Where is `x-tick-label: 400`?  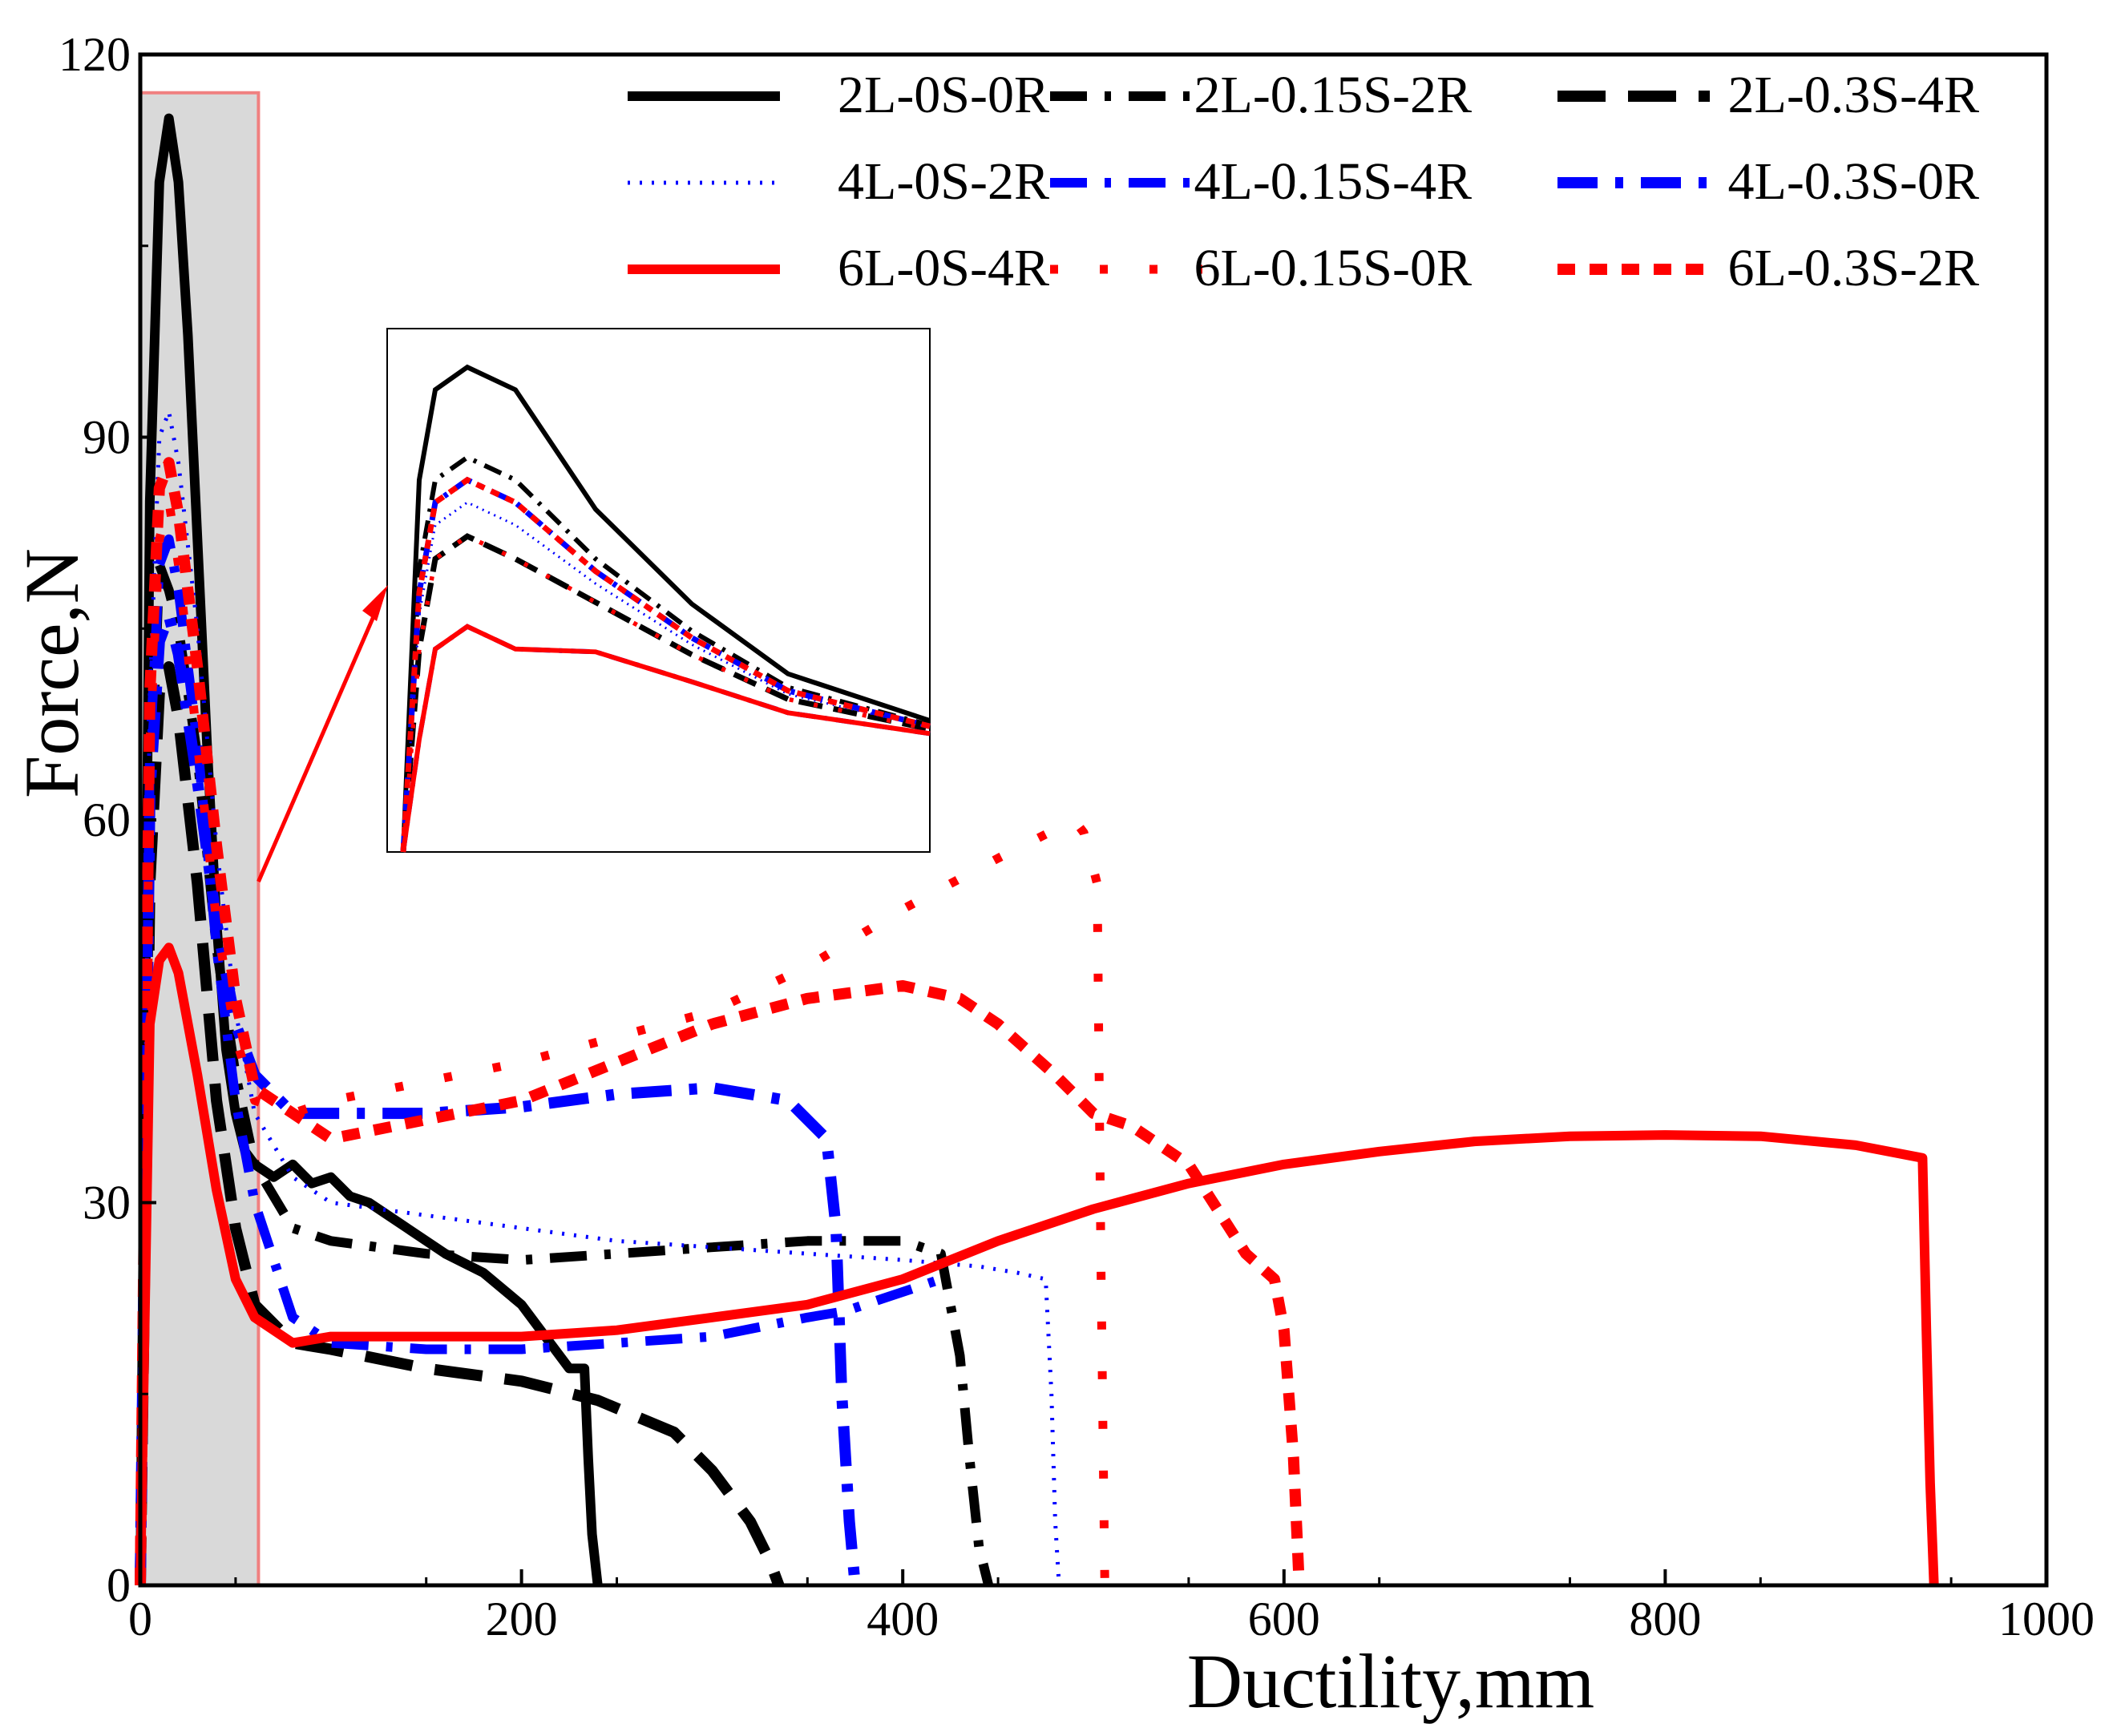 x-tick-label: 400 is located at coordinates (903, 1619).